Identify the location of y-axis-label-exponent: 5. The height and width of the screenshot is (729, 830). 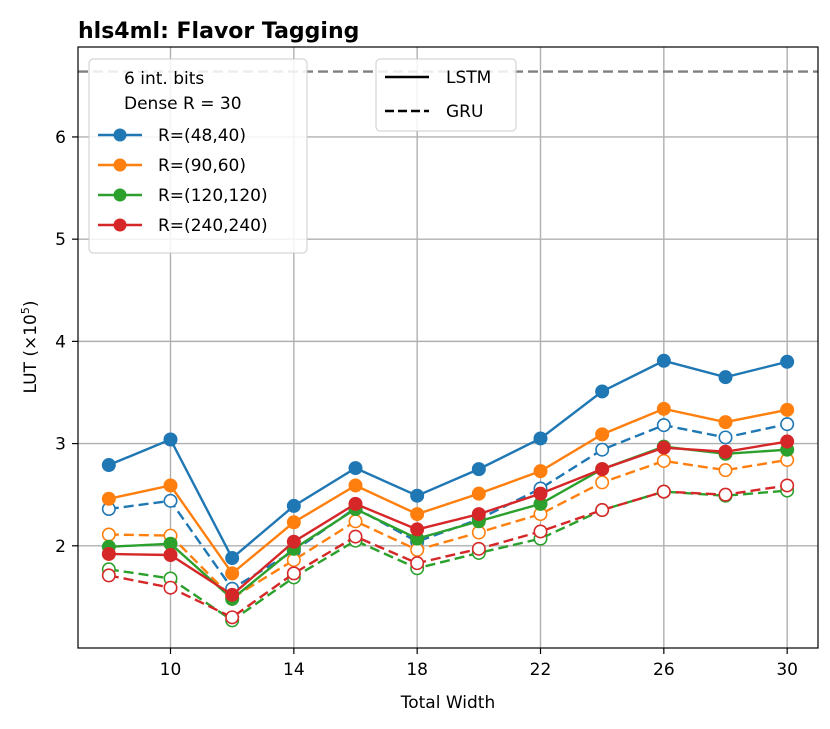
(25, 310).